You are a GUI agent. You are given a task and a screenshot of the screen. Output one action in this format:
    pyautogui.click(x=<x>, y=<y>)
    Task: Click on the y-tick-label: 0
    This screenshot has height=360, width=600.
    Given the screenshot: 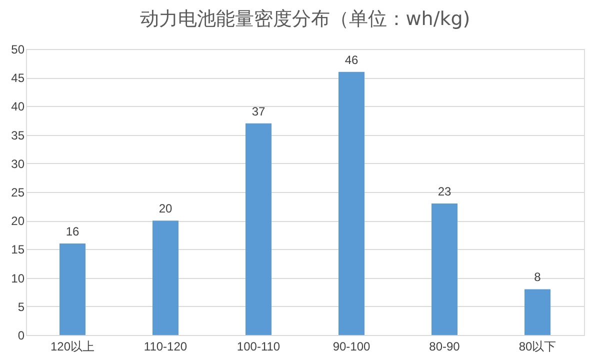 What is the action you would take?
    pyautogui.click(x=21, y=335)
    